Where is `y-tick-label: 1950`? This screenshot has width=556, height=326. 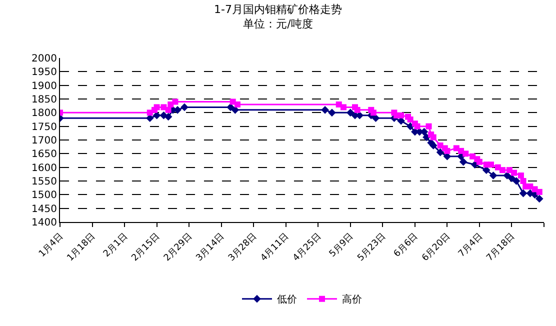
y-tick-label: 1950 is located at coordinates (44, 72).